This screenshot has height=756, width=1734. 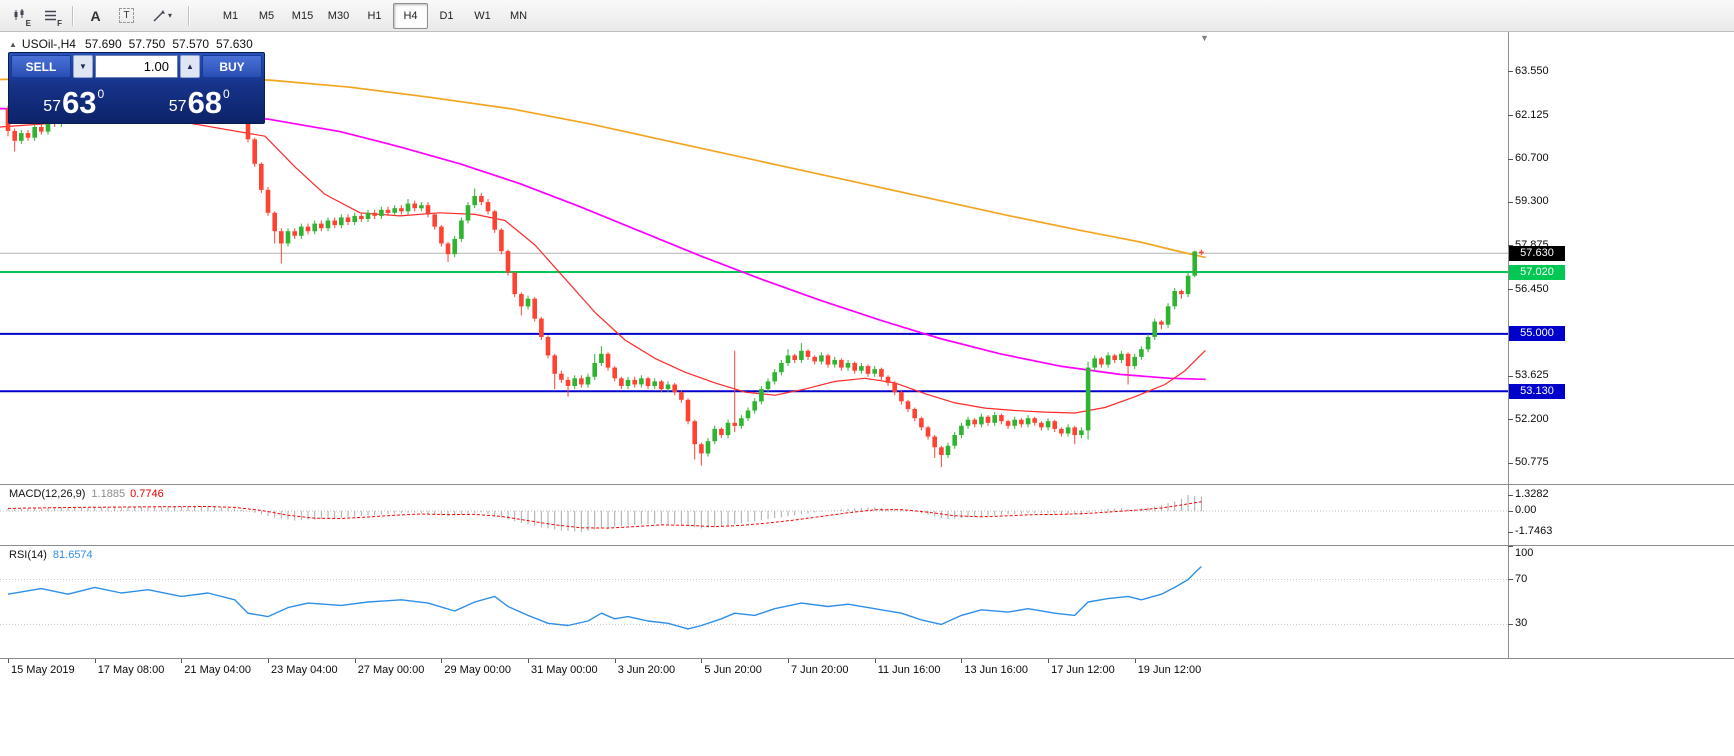 I want to click on toolbar: E F A T ▾ M1 M5 M15 M30 H1 H4 D1 W1 MN, so click(x=867, y=16).